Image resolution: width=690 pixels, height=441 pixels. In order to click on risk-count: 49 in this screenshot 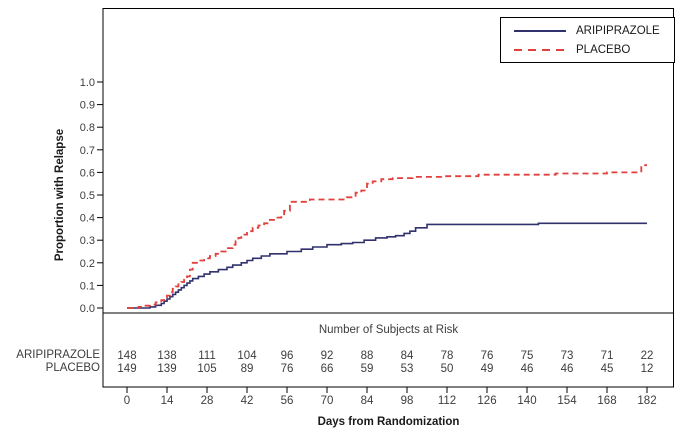, I will do `click(487, 369)`.